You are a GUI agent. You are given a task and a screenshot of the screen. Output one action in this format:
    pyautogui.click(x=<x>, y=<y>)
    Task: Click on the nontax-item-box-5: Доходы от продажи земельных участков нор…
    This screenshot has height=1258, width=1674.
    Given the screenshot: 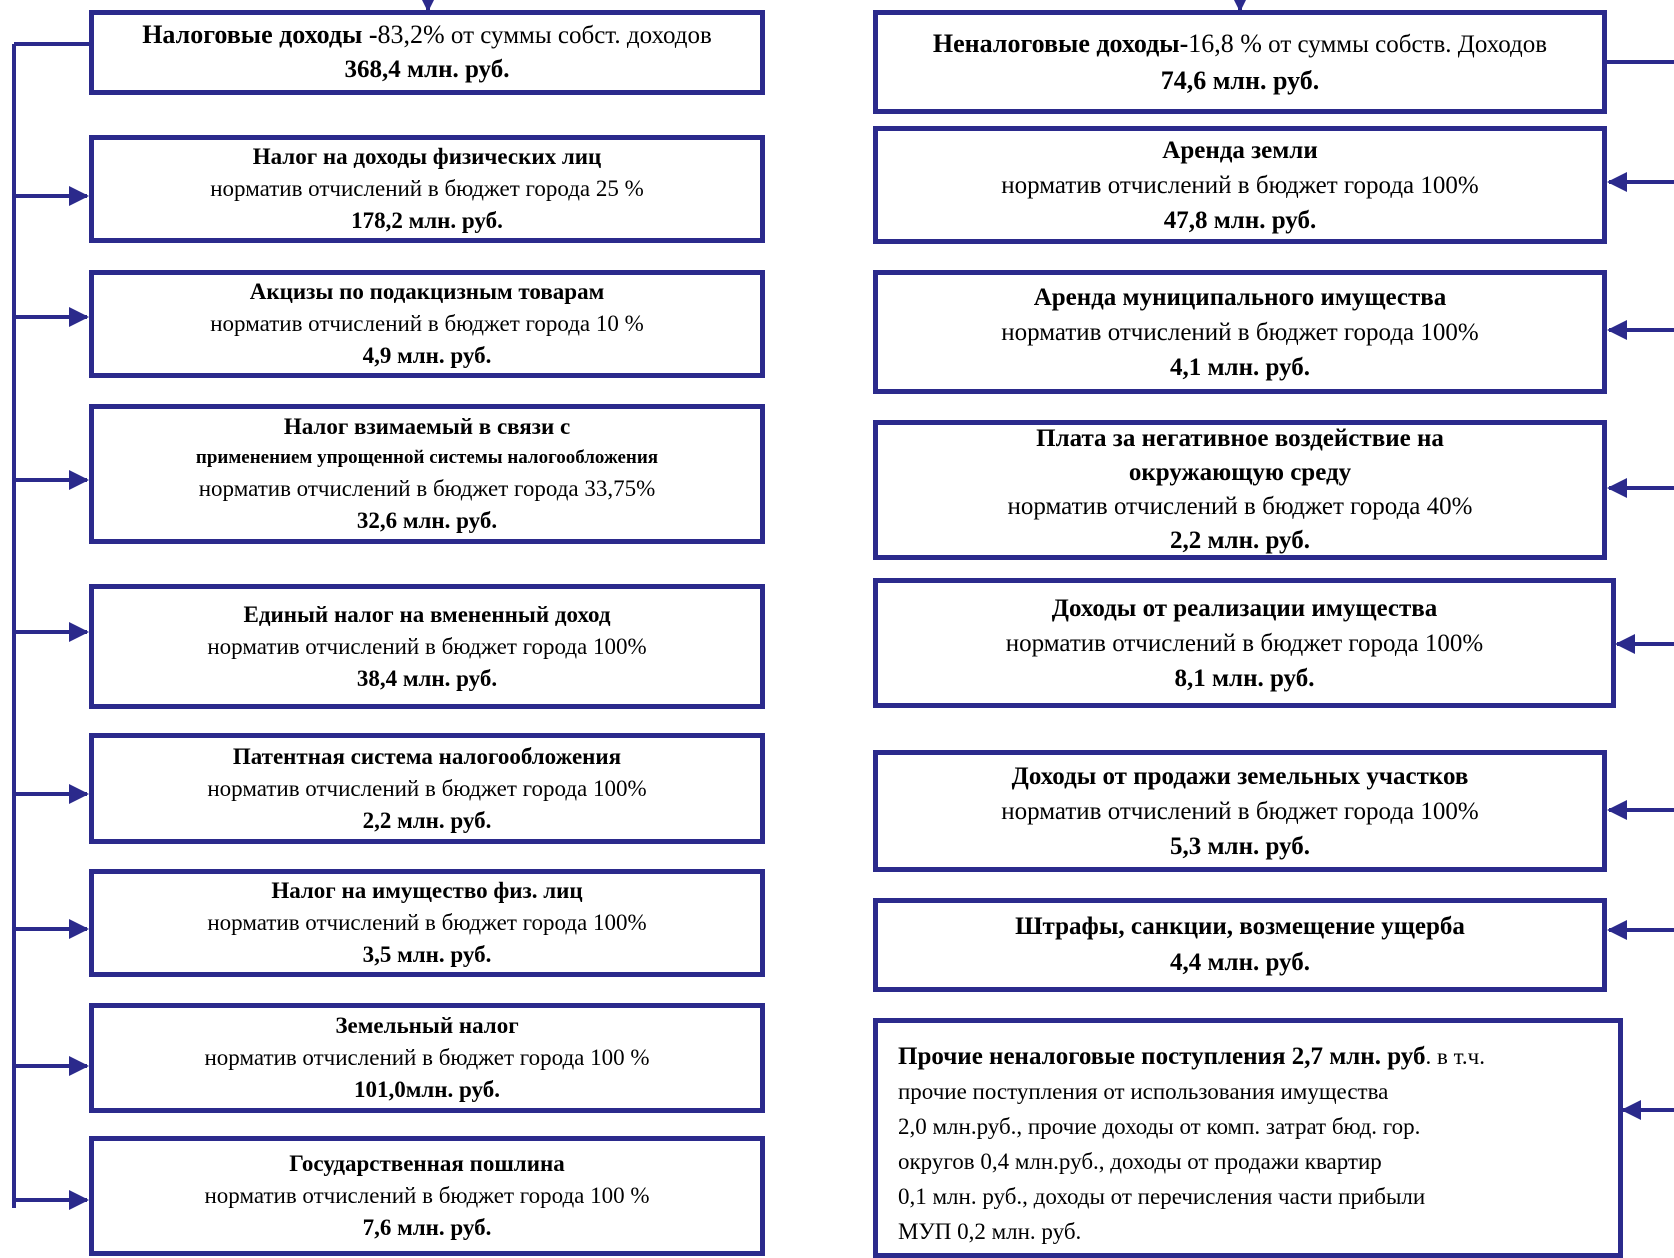 What is the action you would take?
    pyautogui.click(x=1240, y=811)
    